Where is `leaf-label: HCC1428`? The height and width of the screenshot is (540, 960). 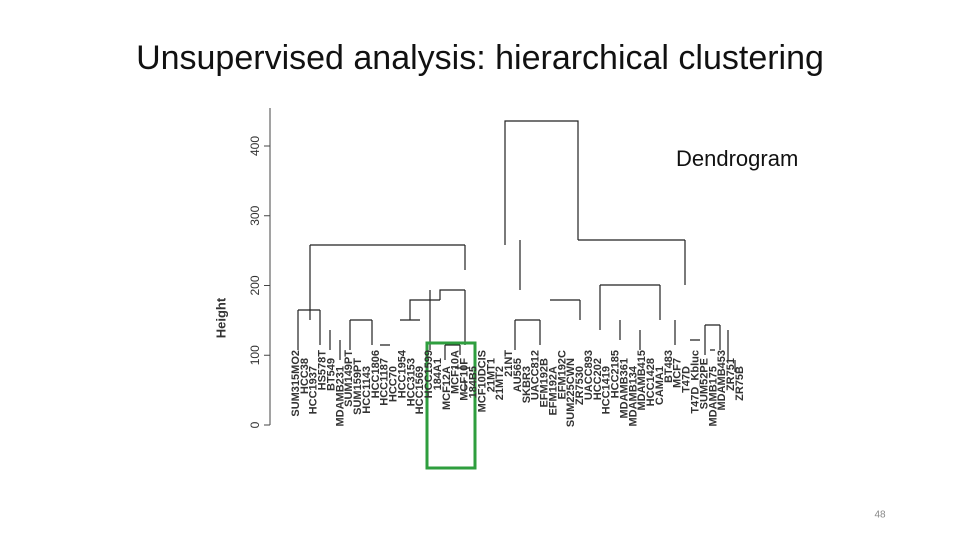 leaf-label: HCC1428 is located at coordinates (651, 382).